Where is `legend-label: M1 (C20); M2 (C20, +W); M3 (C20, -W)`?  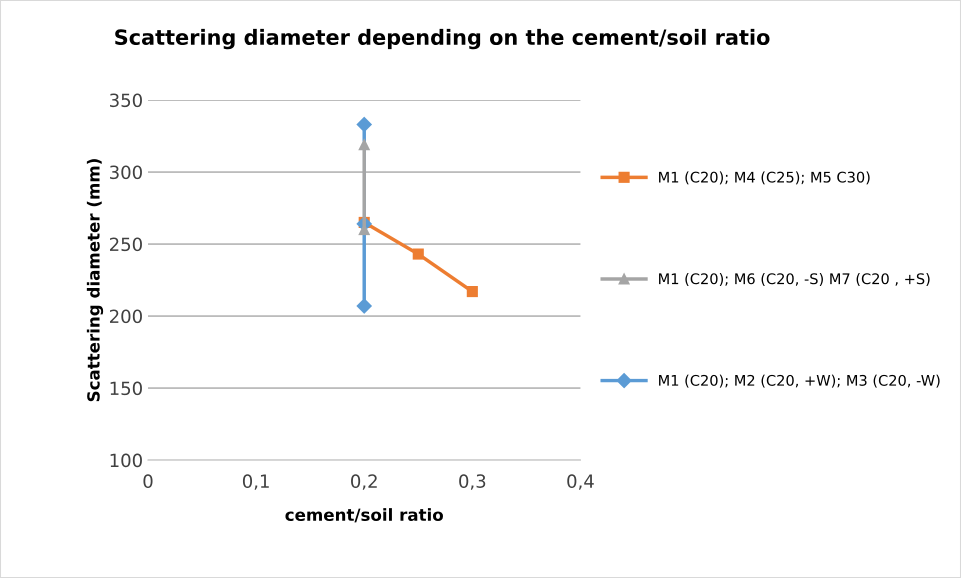
legend-label: M1 (C20); M2 (C20, +W); M3 (C20, -W) is located at coordinates (799, 381).